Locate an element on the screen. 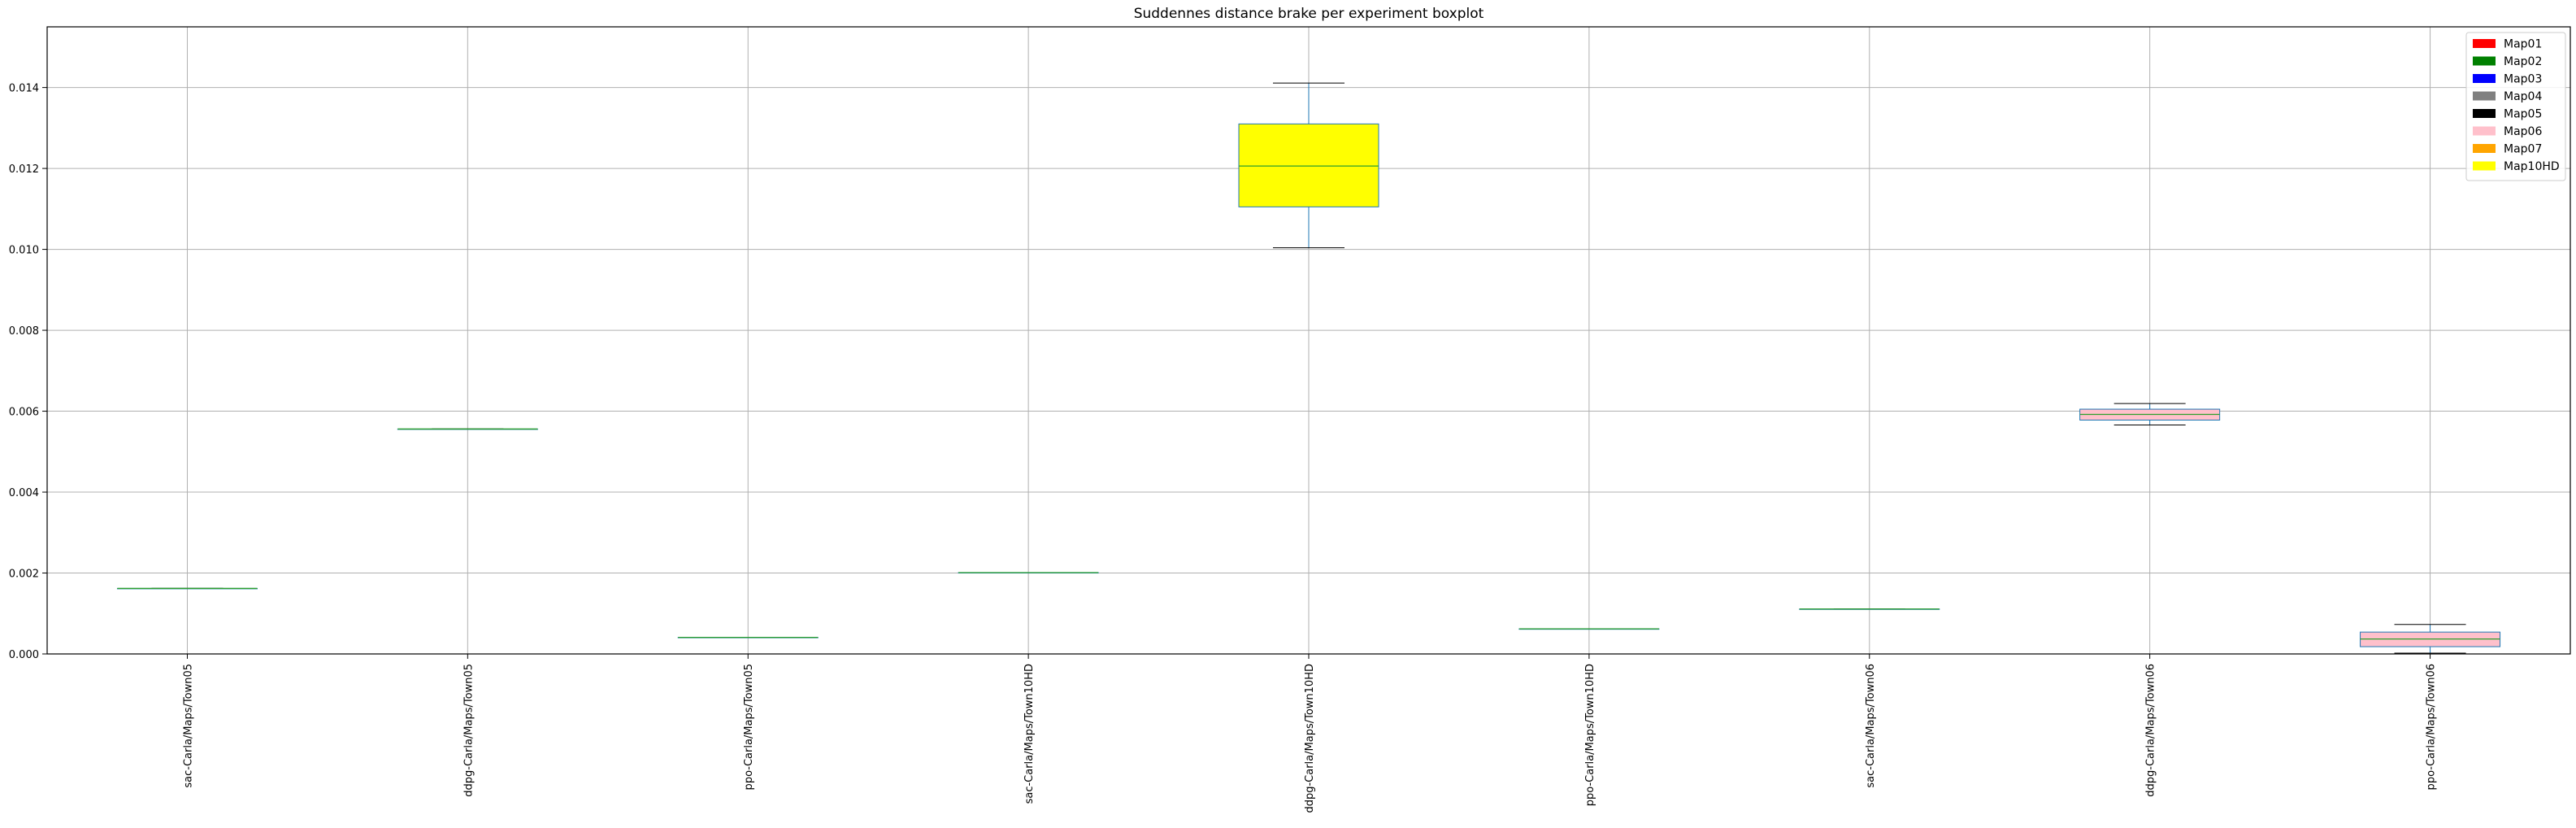 This screenshot has width=2576, height=828. box-body is located at coordinates (1308, 165).